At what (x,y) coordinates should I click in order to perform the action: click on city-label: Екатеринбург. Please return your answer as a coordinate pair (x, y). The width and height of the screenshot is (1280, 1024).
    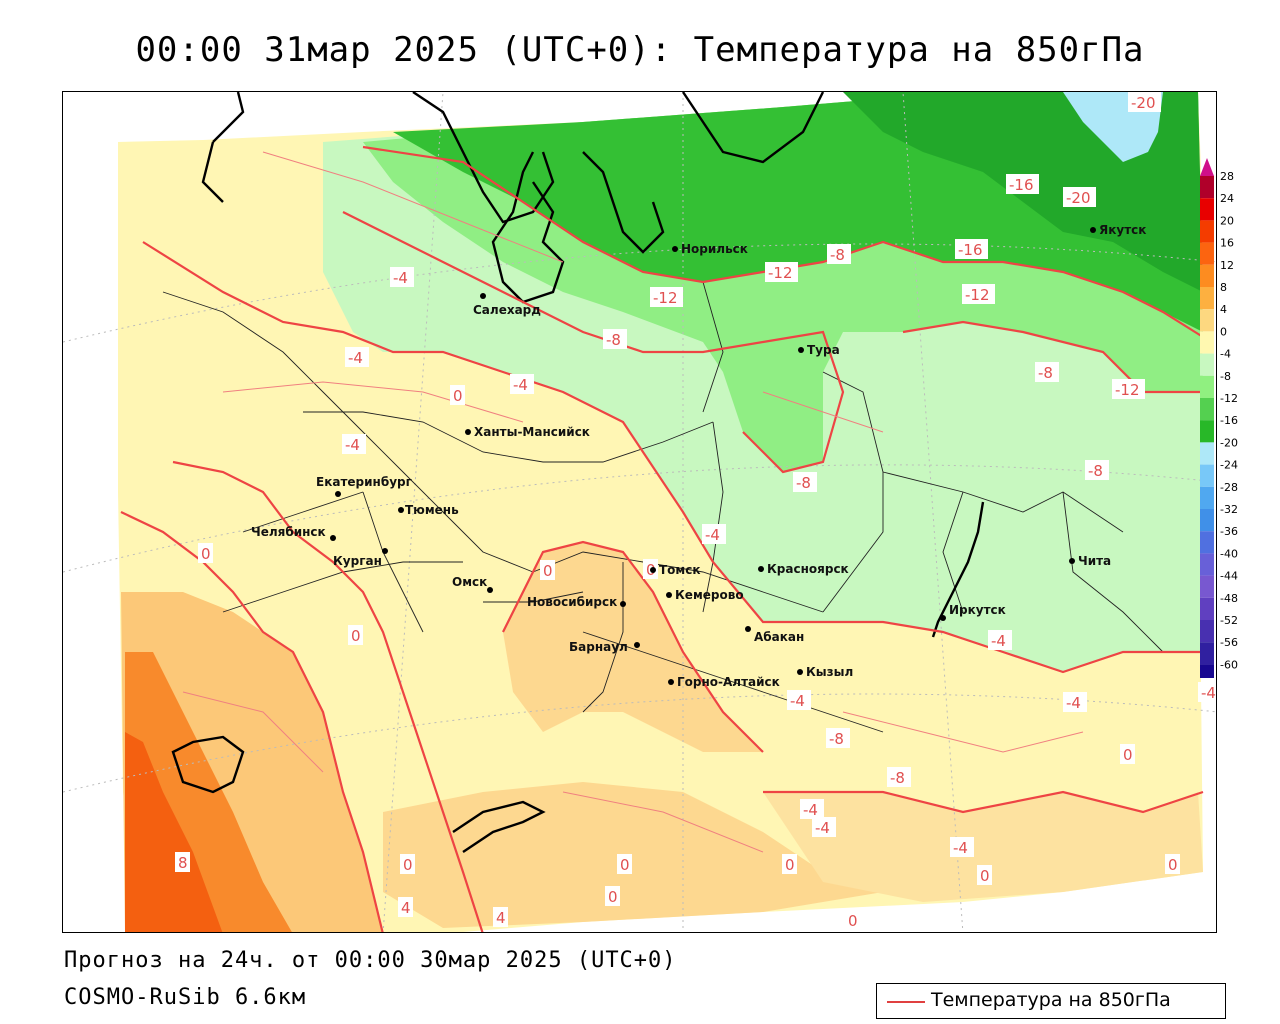
    Looking at the image, I should click on (364, 482).